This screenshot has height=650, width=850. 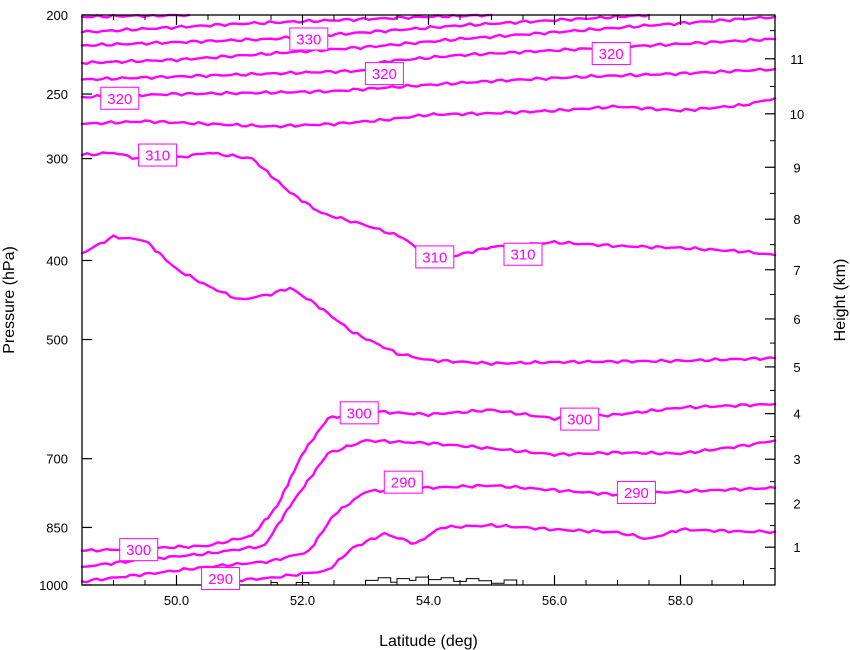 What do you see at coordinates (796, 547) in the screenshot?
I see `height-tick-label: 1` at bounding box center [796, 547].